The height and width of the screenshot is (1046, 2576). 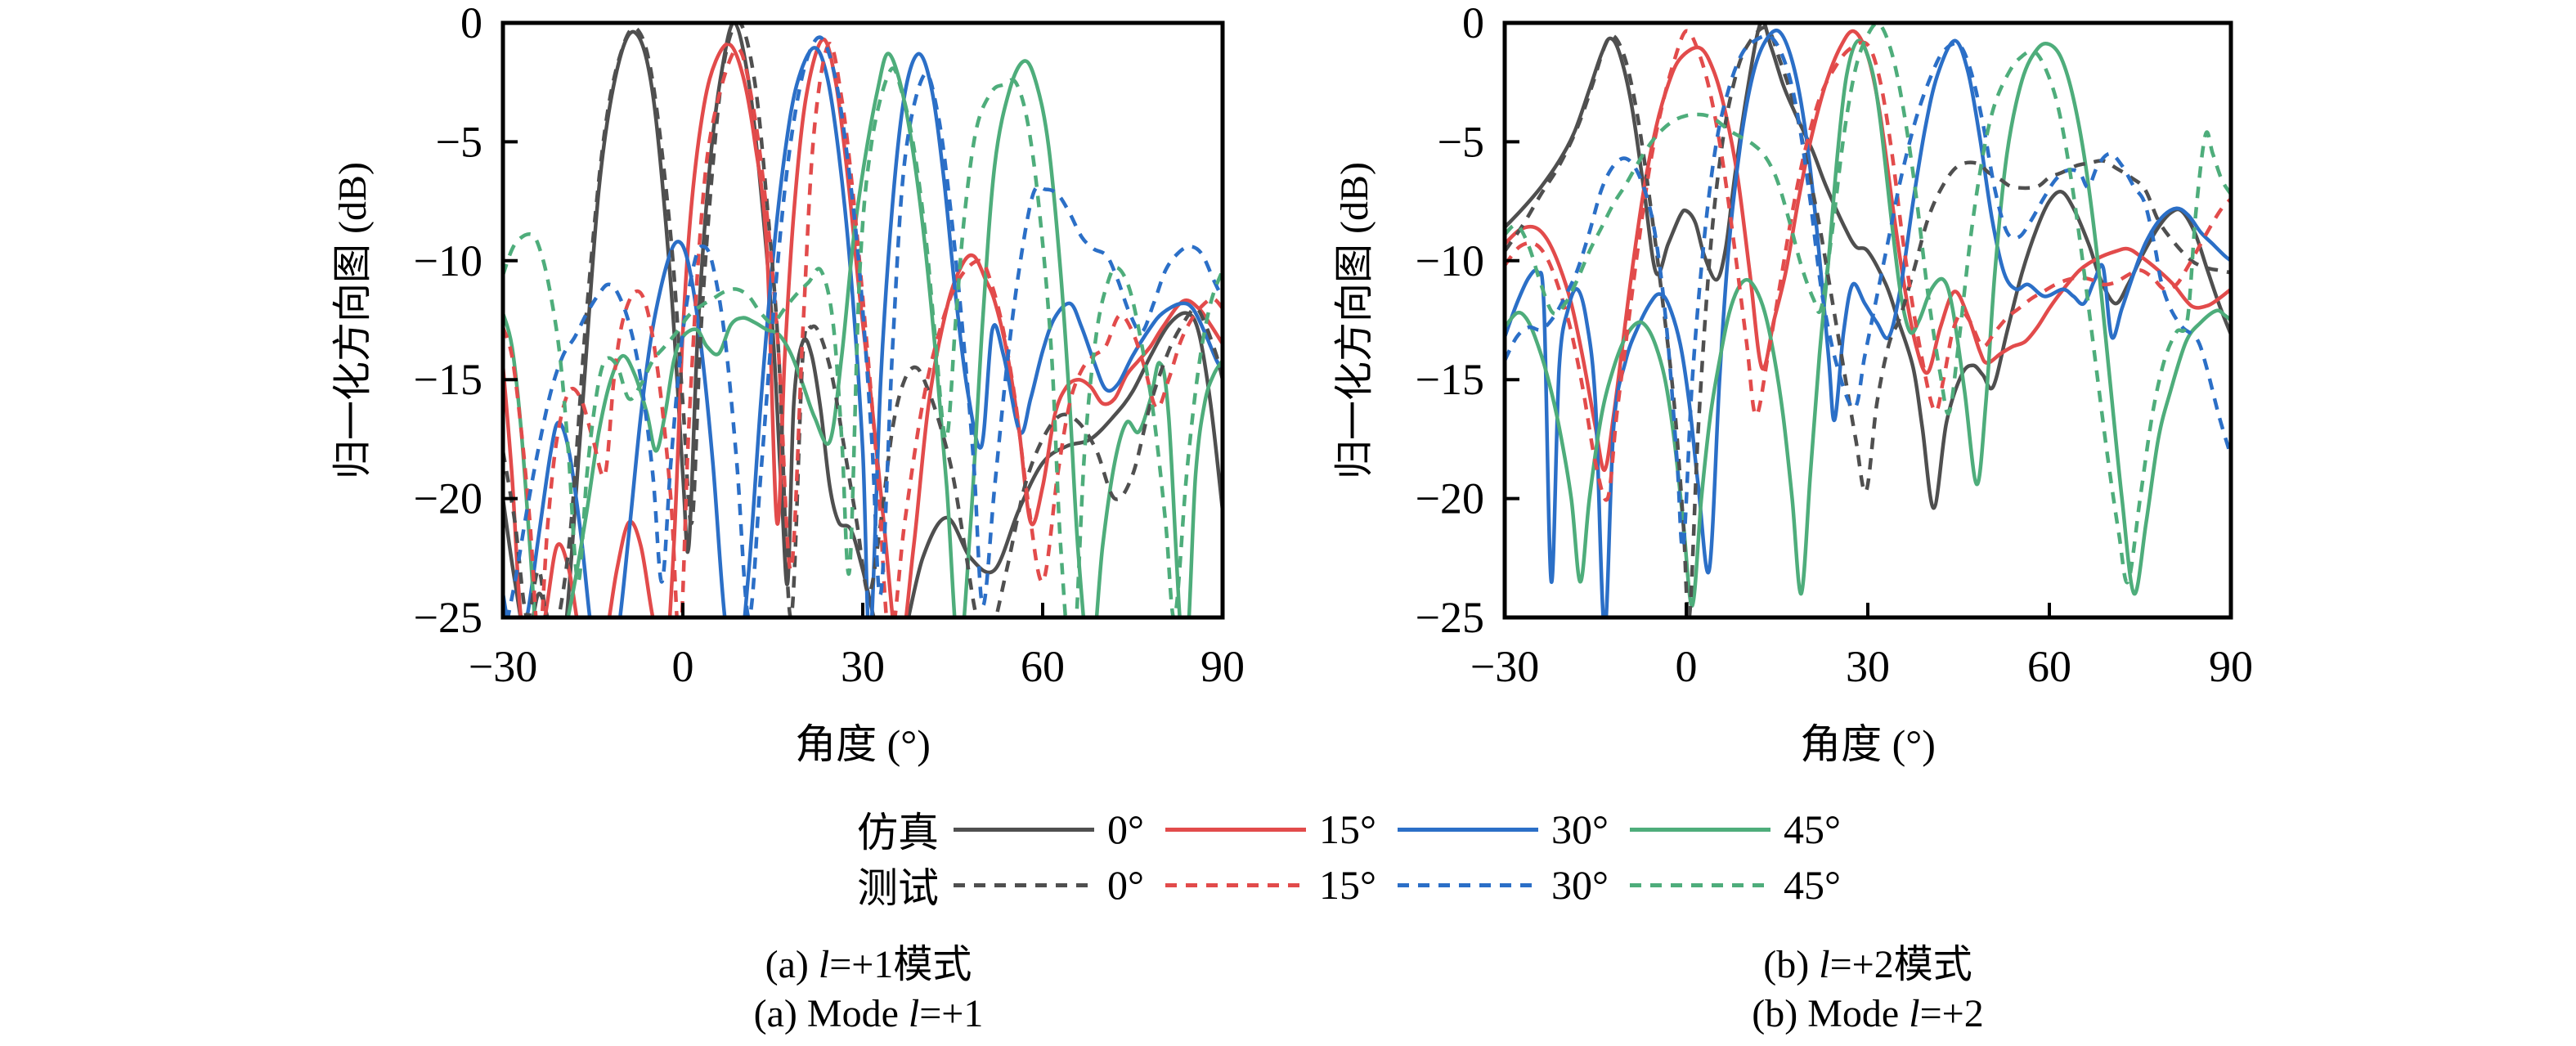 What do you see at coordinates (1450, 379) in the screenshot?
I see `y-tick-label-b: −15` at bounding box center [1450, 379].